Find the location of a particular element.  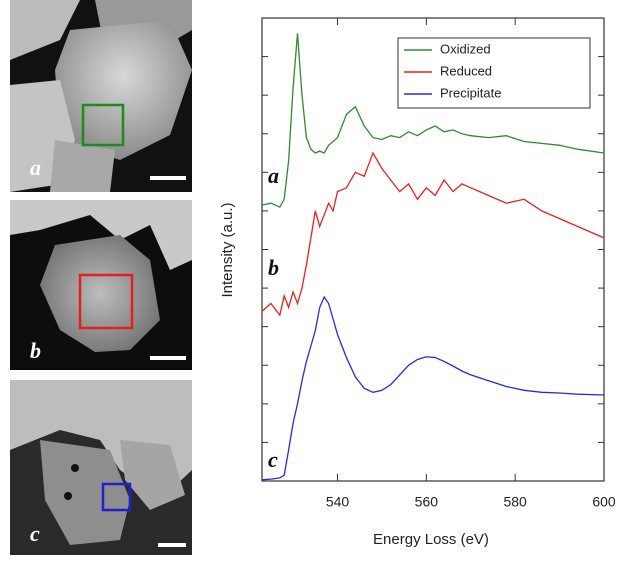

x-axis-label: Energy Loss (eV) is located at coordinates (431, 539).